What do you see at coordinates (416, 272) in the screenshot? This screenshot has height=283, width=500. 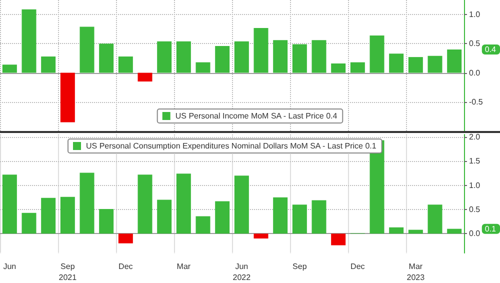 I see `x-tick-label: Mar 2023` at bounding box center [416, 272].